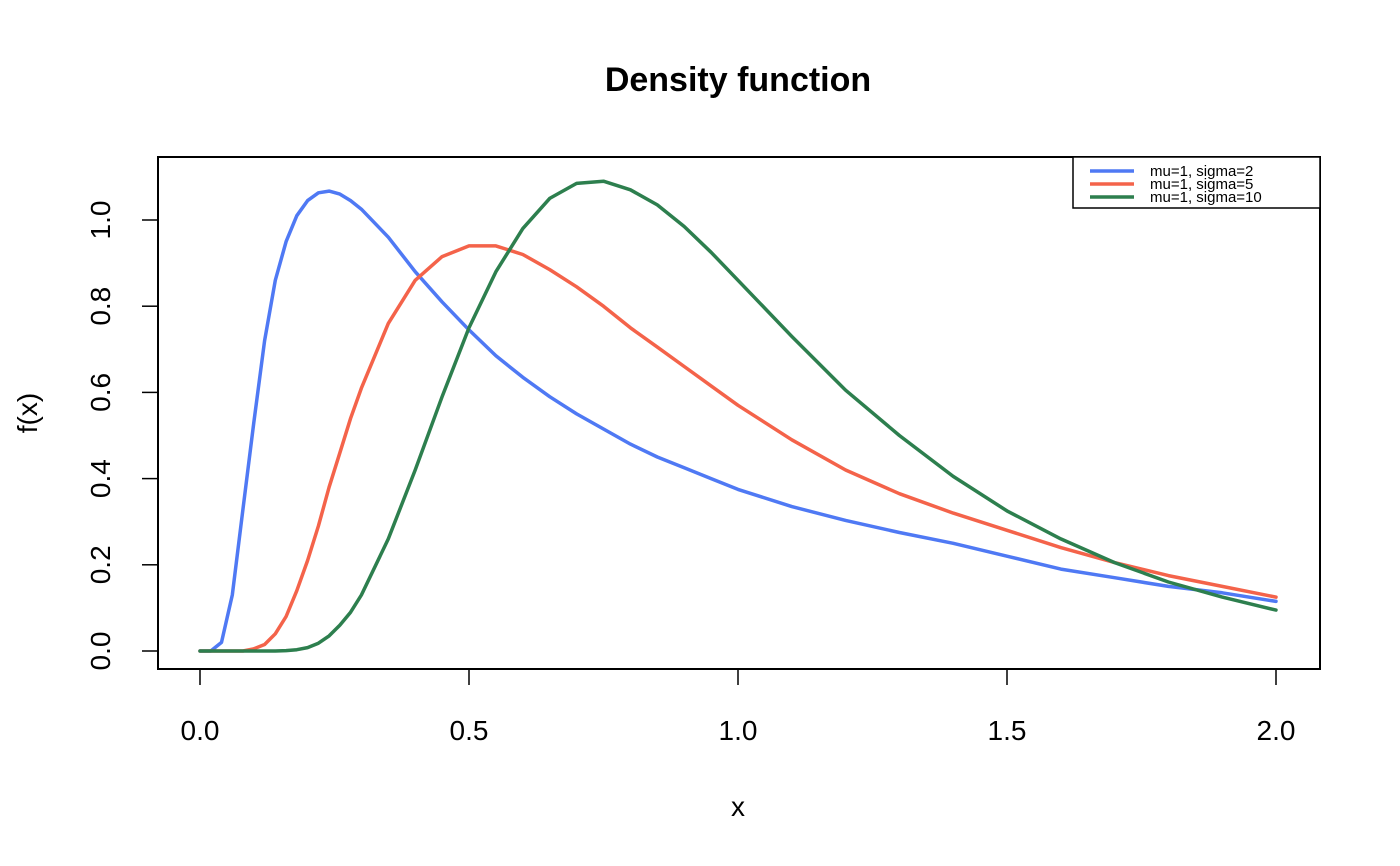 This screenshot has width=1400, height=866. Describe the element at coordinates (1206, 197) in the screenshot. I see `legend-label-3: mu=1, sigma=10` at that location.